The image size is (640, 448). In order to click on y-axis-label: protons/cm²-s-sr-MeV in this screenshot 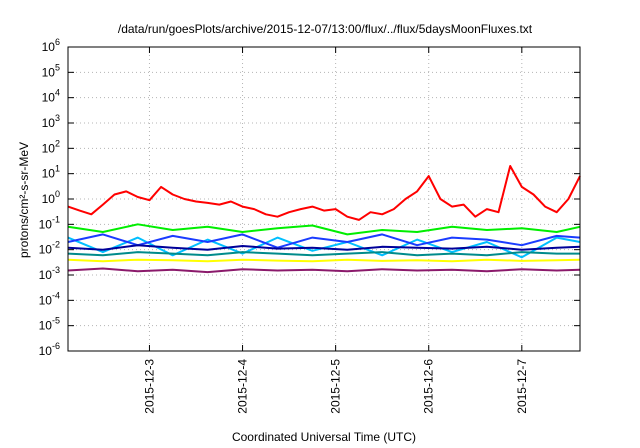, I will do `click(24, 200)`.